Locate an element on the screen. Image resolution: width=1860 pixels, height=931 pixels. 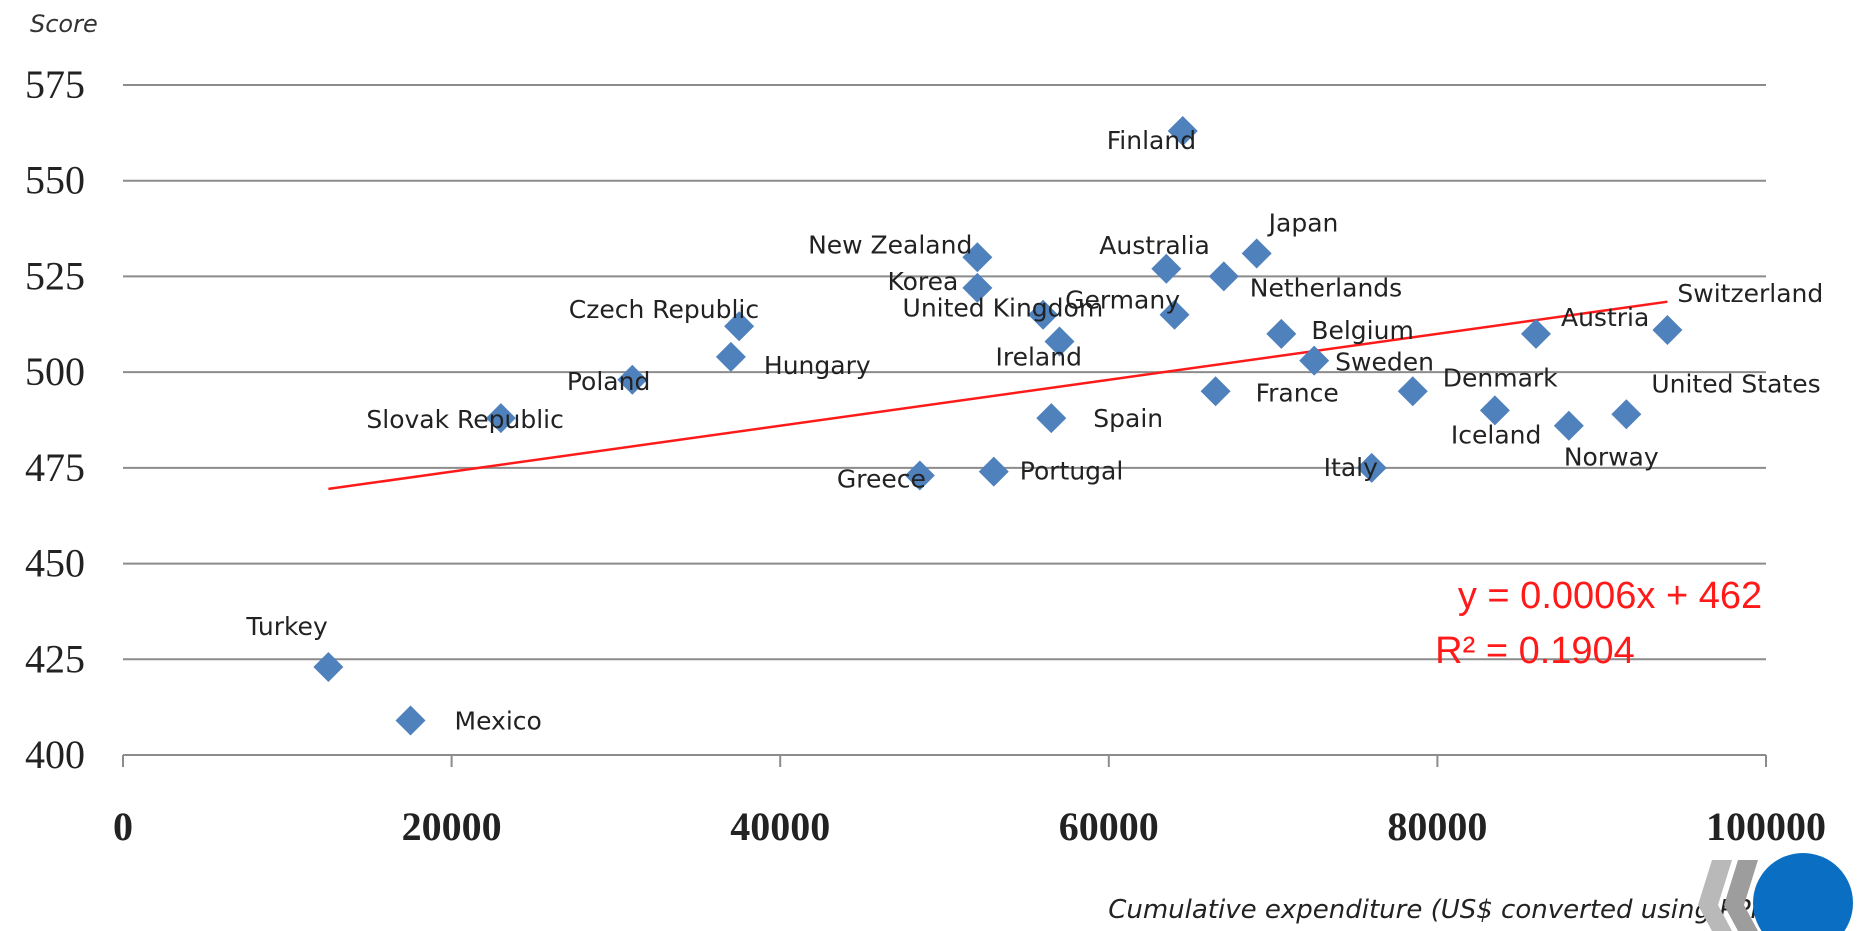
point-label: United Kingdom is located at coordinates (1003, 308).